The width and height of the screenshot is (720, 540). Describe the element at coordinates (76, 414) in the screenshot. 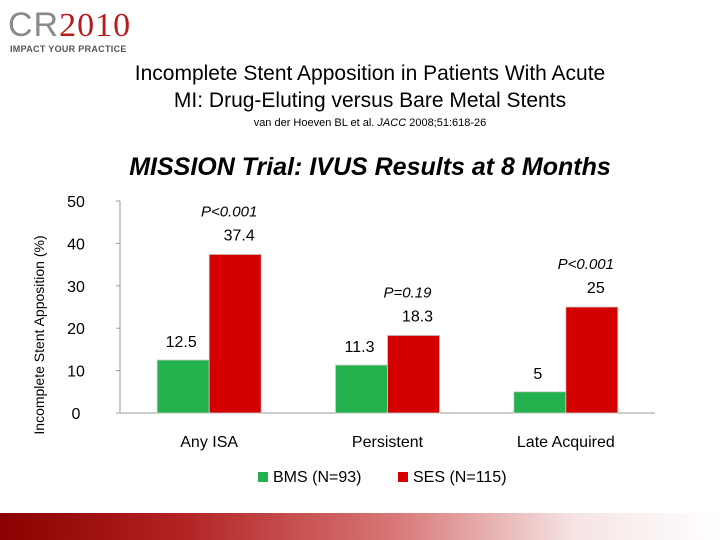

I see `y-tick-label: 0` at that location.